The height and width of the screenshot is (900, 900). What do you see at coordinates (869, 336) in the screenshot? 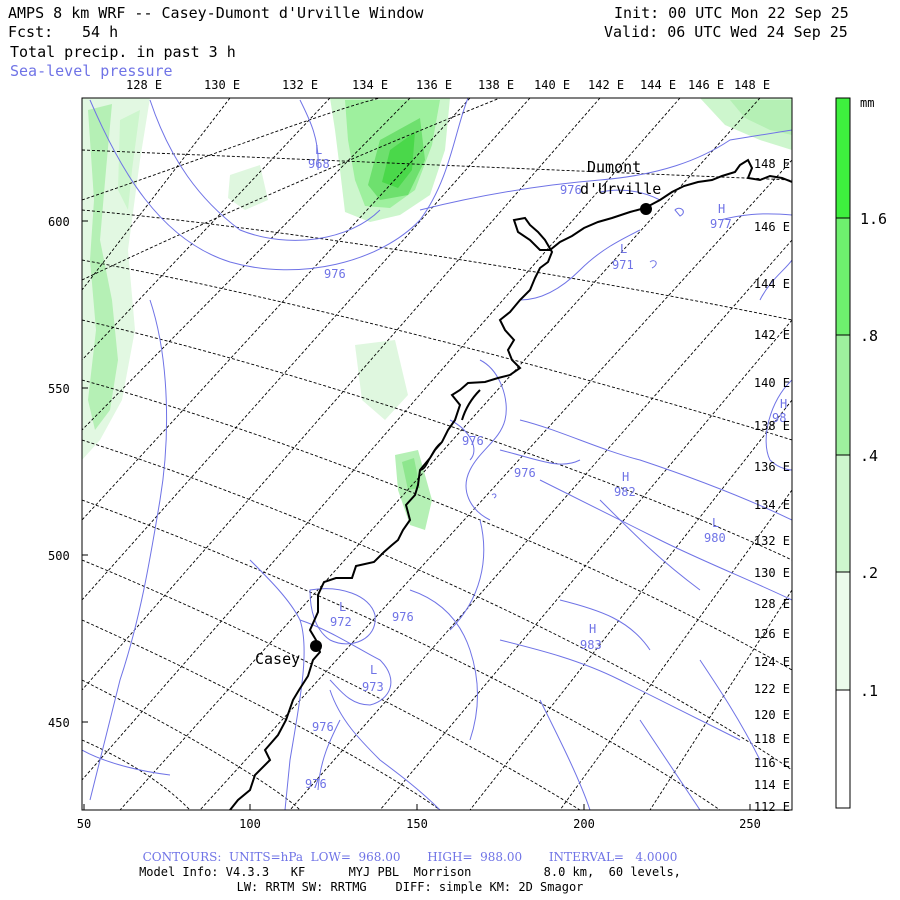
I see `colorbar-label: .8` at bounding box center [869, 336].